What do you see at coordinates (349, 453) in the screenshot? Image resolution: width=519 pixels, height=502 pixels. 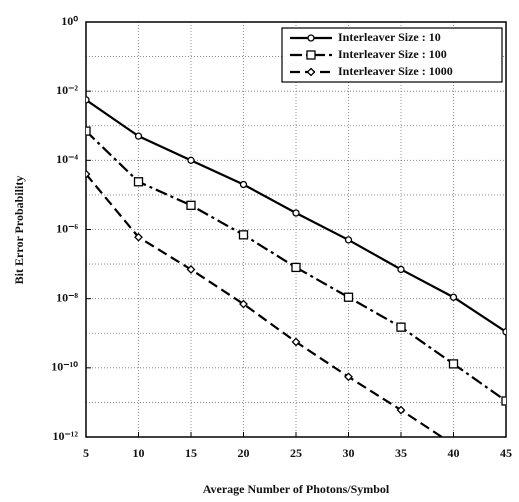 I see `x-tick-label: 30` at bounding box center [349, 453].